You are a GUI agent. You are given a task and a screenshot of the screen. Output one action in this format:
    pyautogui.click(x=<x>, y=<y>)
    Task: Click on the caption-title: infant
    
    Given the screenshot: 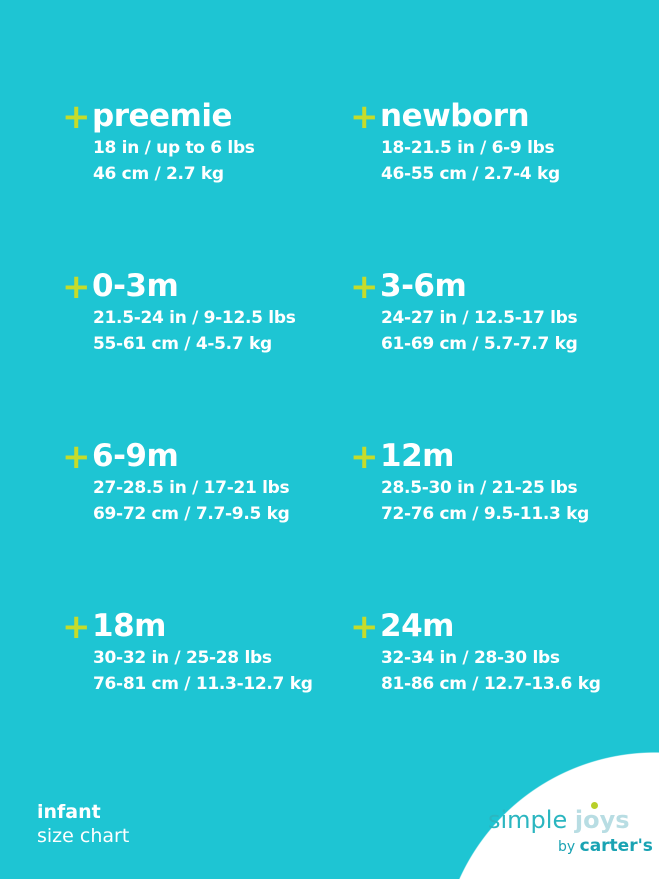 What is the action you would take?
    pyautogui.click(x=69, y=812)
    